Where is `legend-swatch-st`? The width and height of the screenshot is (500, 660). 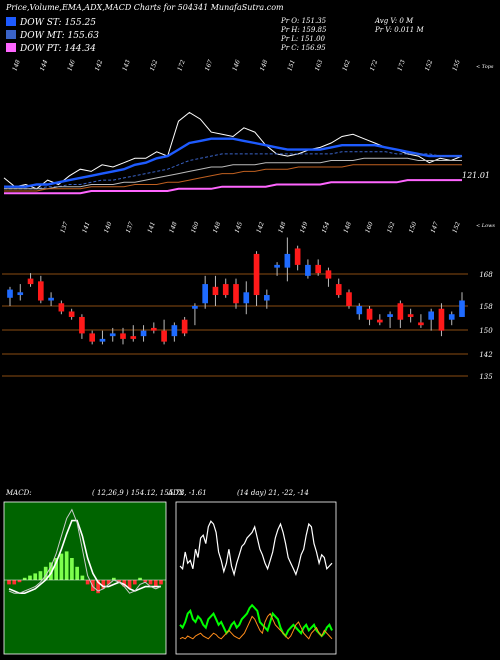 legend-swatch-st is located at coordinates (11, 21).